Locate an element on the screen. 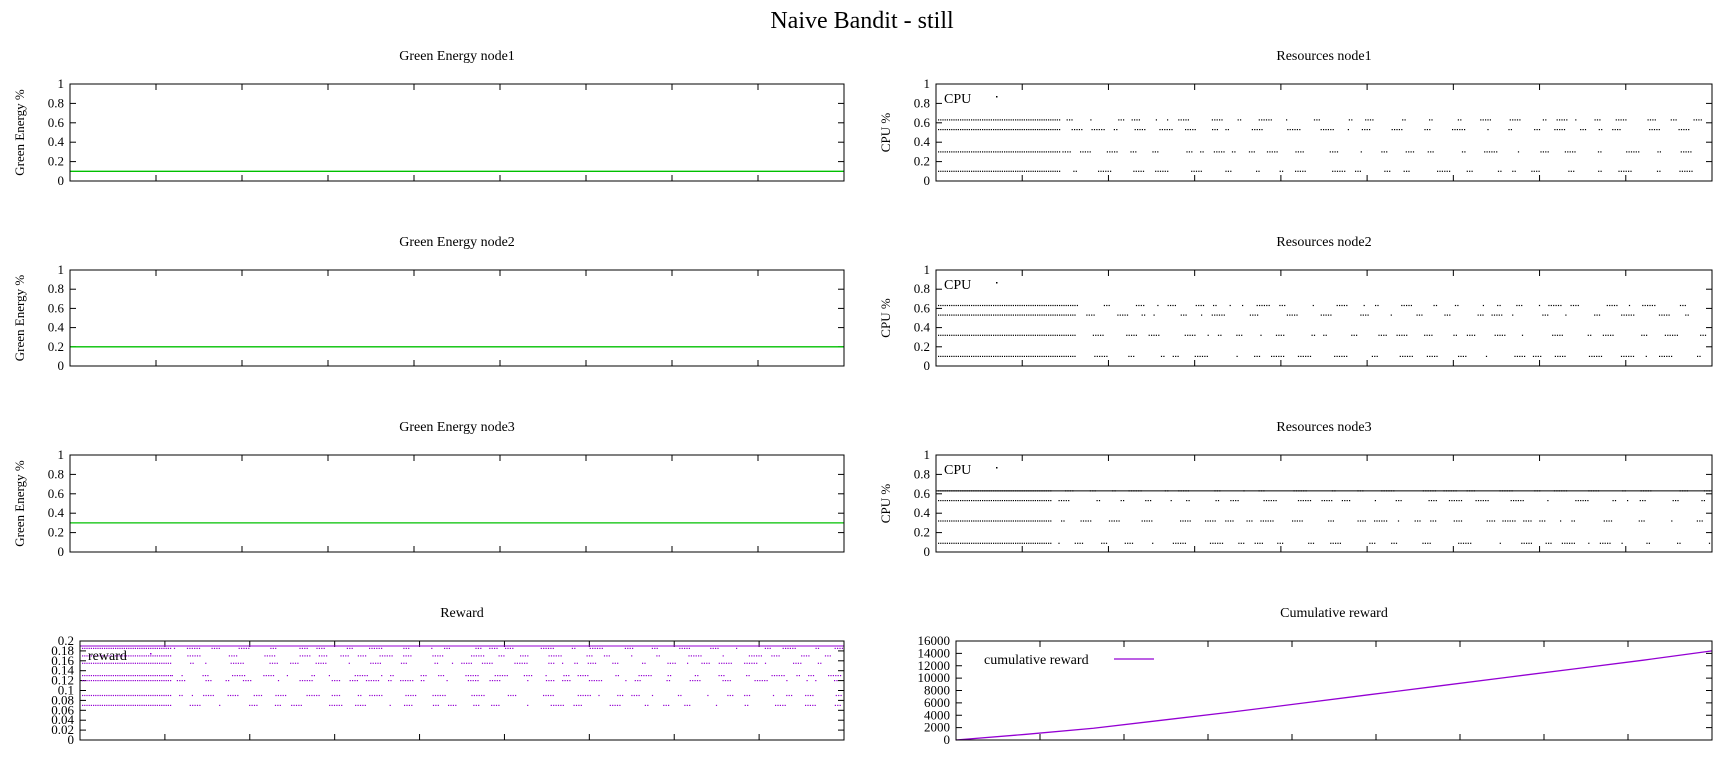 This screenshot has width=1724, height=768. res2-points is located at coordinates (1322, 330).